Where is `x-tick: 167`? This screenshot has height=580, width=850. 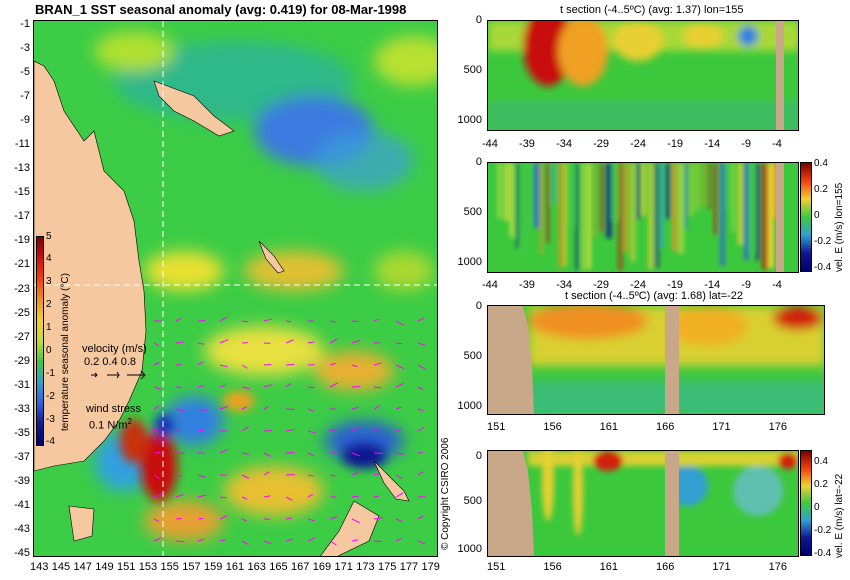 x-tick: 167 is located at coordinates (300, 567).